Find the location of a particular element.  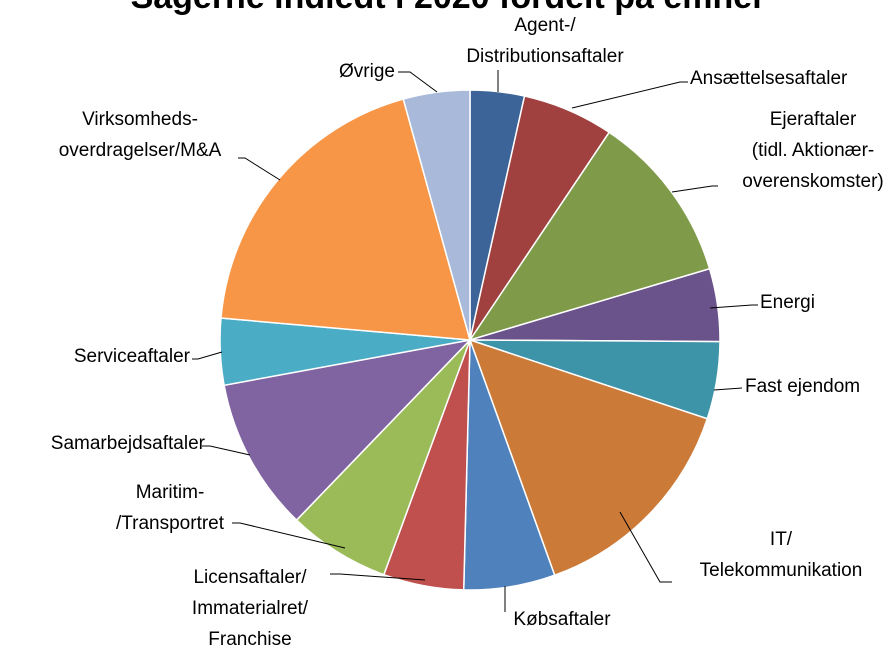

slice-label: Øvrige is located at coordinates (367, 71).